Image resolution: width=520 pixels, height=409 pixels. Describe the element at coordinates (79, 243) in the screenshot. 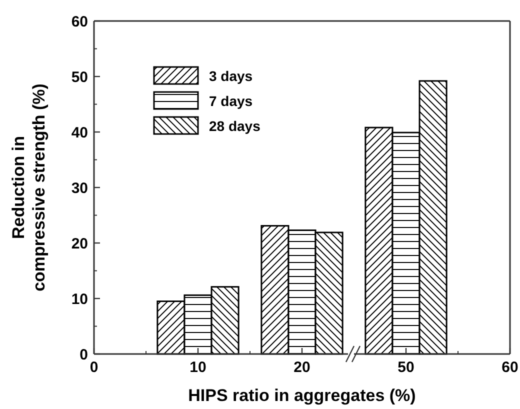

I see `y-tick-label: 20` at that location.